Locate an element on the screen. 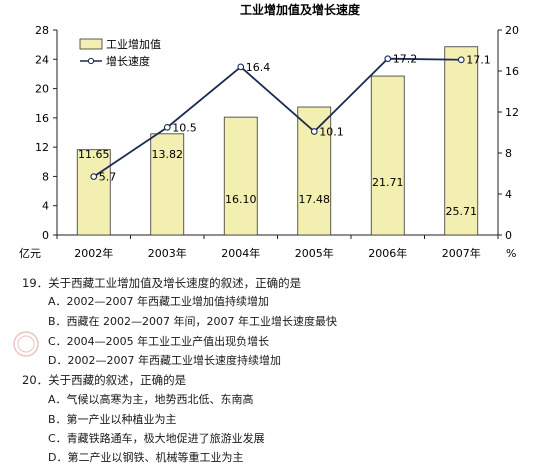  question-19-stem: 19．关于西藏工业增加值及增长速度的叙述，正确的是 is located at coordinates (162, 283).